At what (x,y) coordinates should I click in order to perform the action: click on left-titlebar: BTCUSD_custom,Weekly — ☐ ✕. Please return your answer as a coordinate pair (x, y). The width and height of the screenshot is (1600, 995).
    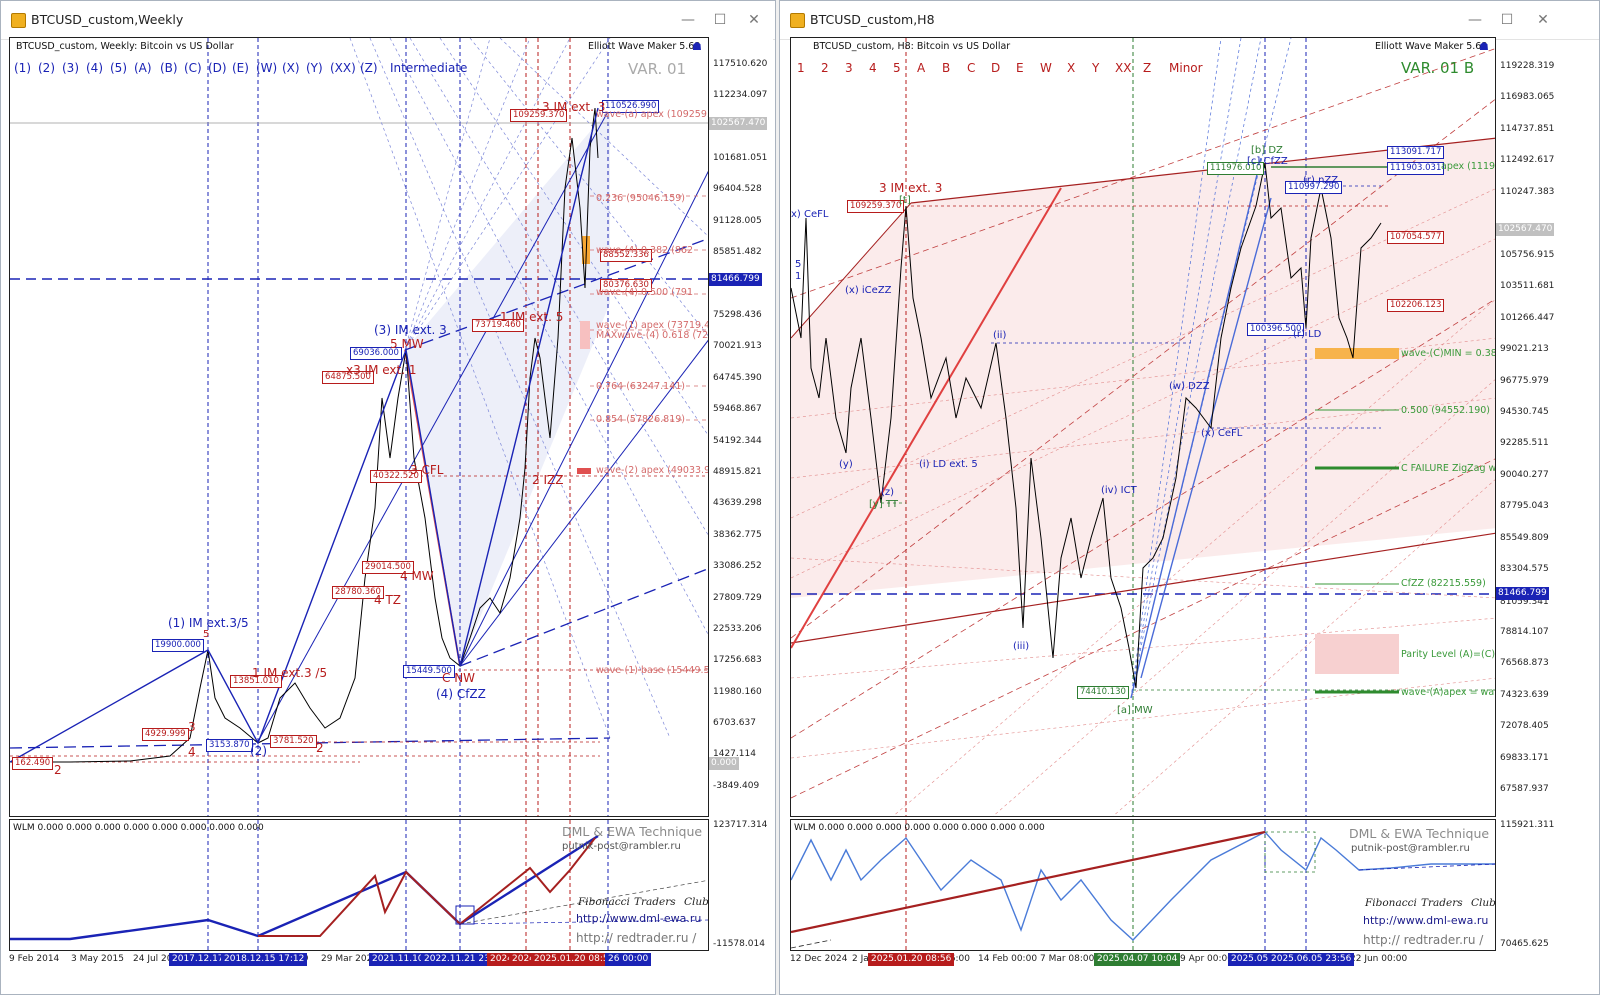
    Looking at the image, I should click on (388, 20).